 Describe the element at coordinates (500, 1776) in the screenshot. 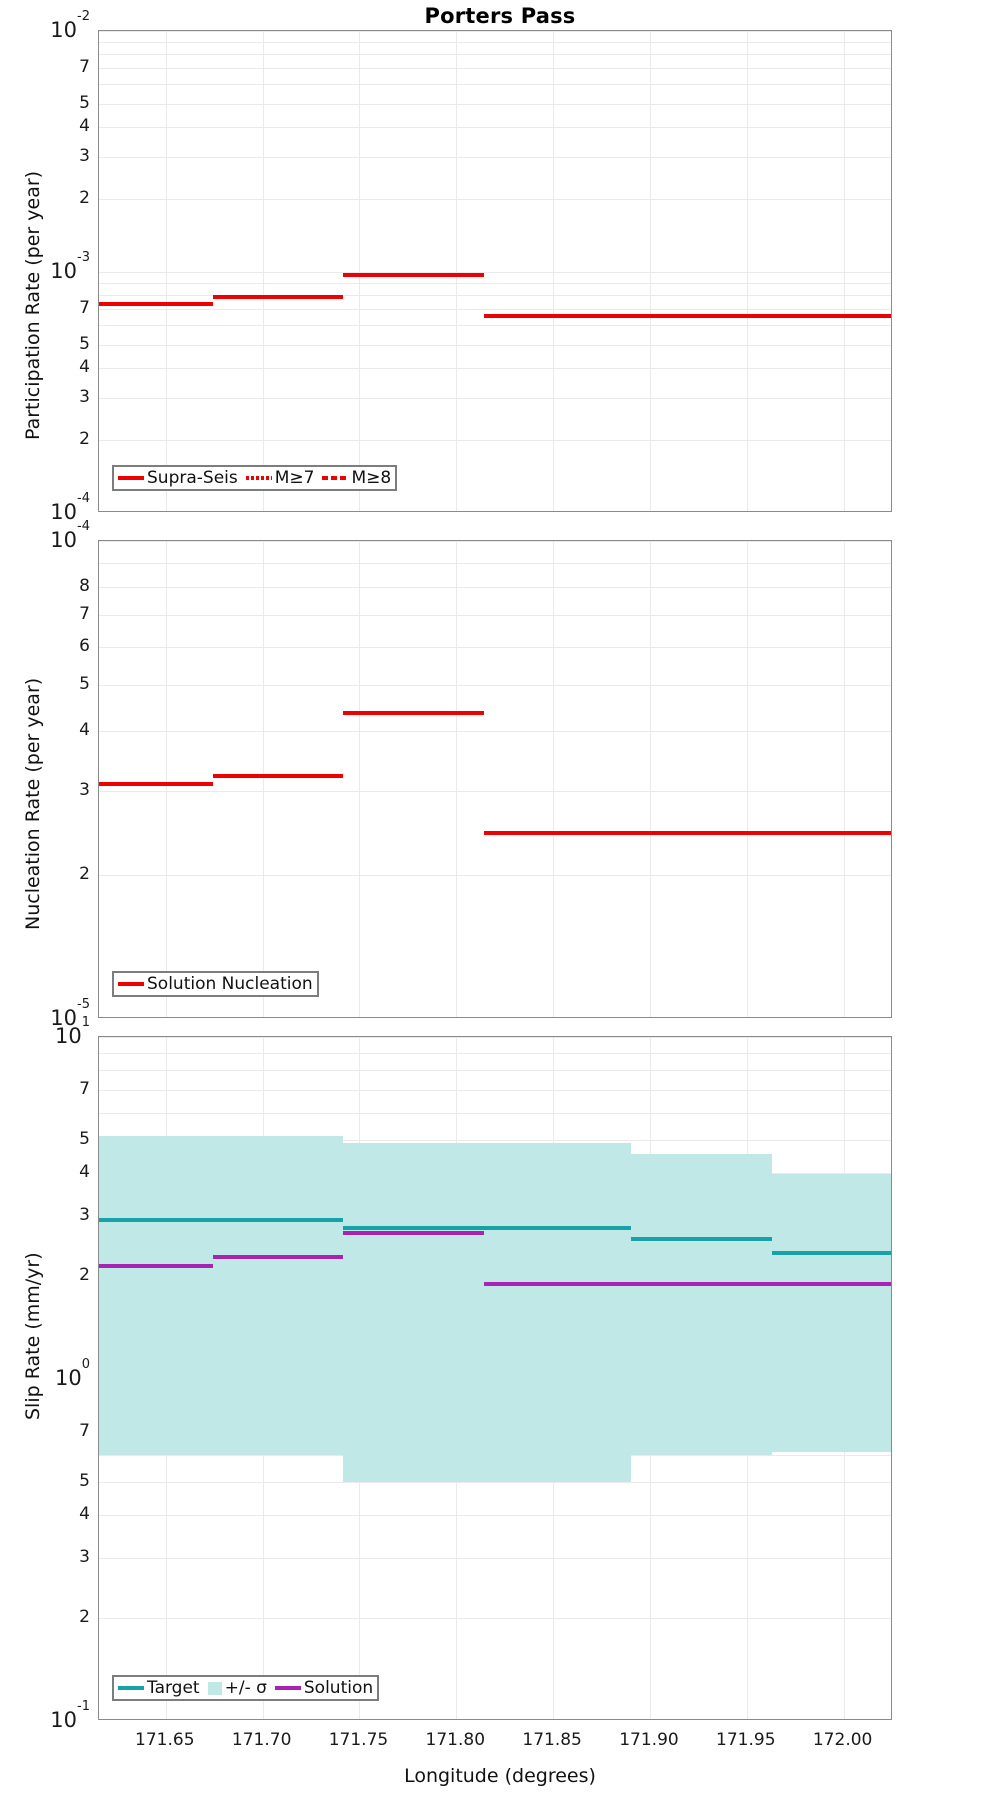

I see `x-axis-title: Longitude (degrees)` at that location.